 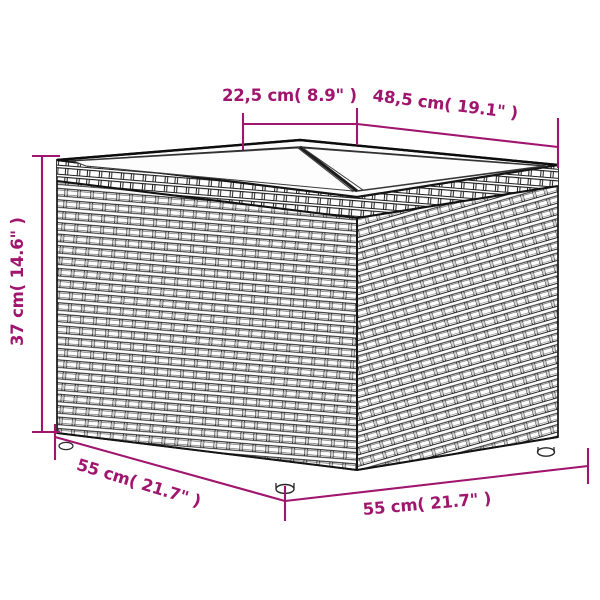 I want to click on glass-tabletop, so click(x=307, y=168).